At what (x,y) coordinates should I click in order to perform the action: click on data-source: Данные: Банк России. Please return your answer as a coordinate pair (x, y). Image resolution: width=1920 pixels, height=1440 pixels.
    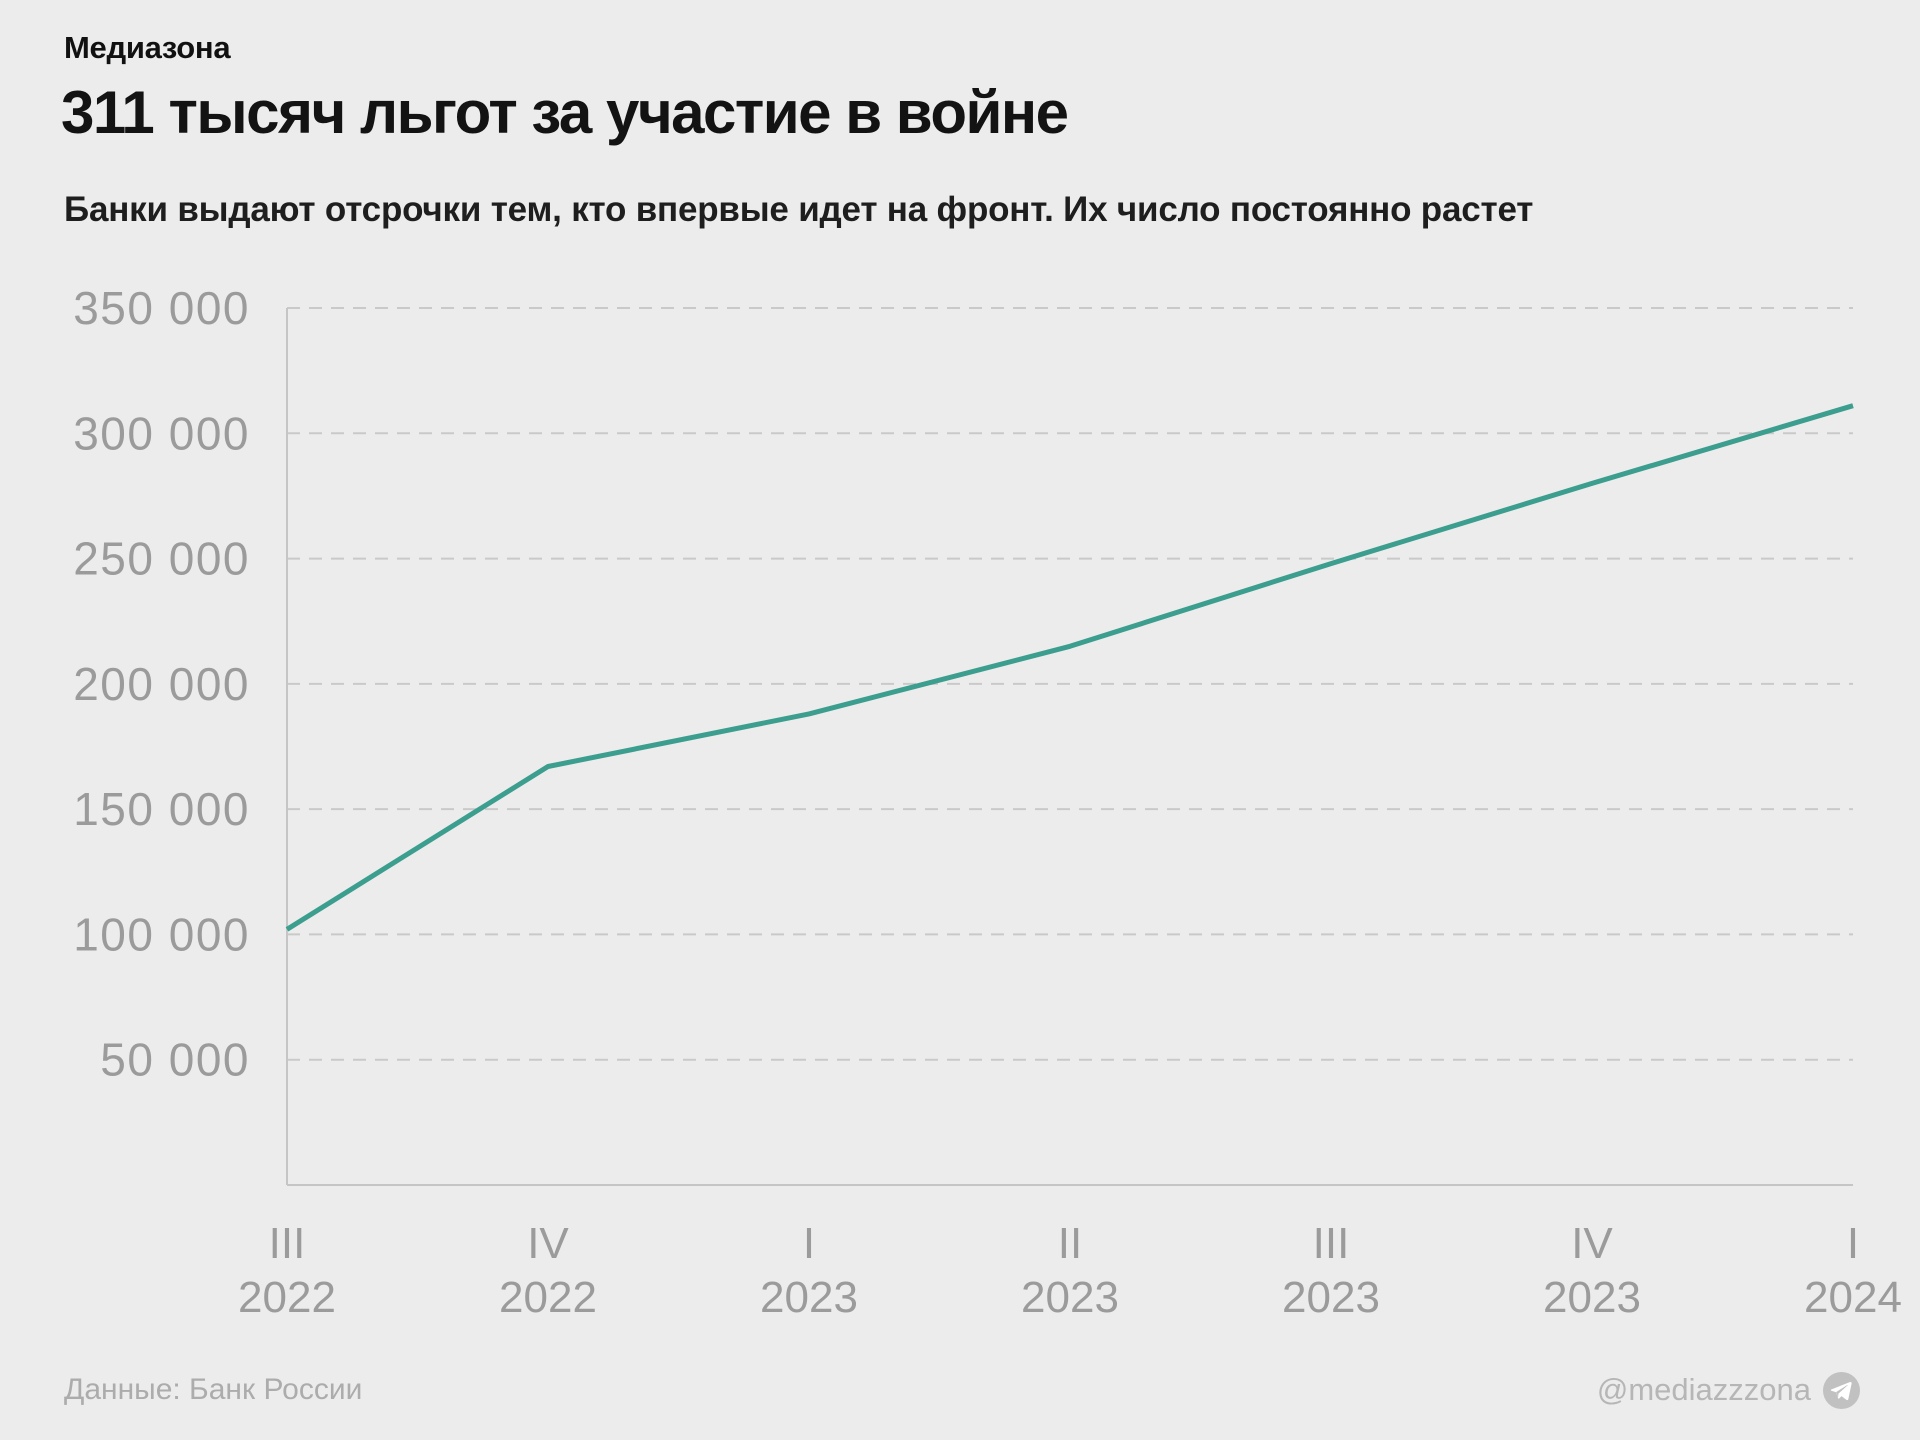
    Looking at the image, I should click on (213, 1389).